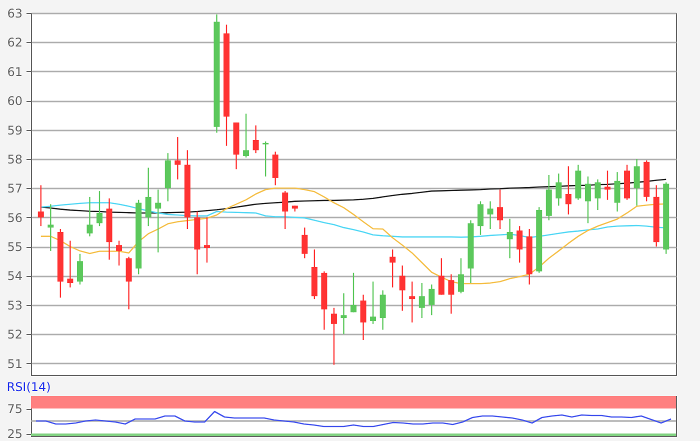  What do you see at coordinates (14, 159) in the screenshot?
I see `y-tick-label: 58` at bounding box center [14, 159].